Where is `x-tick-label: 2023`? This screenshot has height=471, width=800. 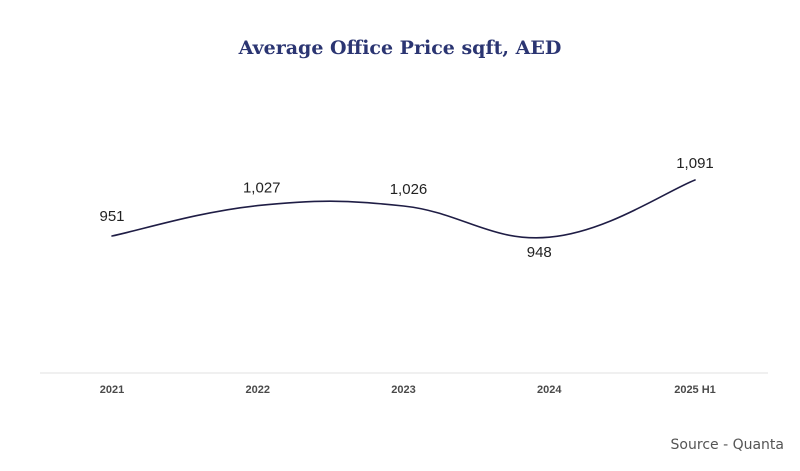
x-tick-label: 2023 is located at coordinates (403, 390).